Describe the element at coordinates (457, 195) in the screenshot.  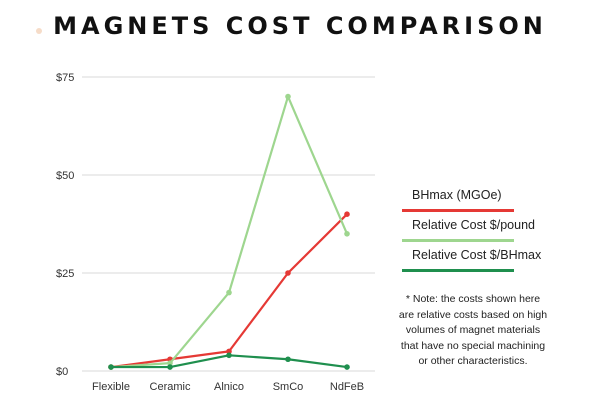
I see `legend-label: BHmax (MGOe)` at that location.